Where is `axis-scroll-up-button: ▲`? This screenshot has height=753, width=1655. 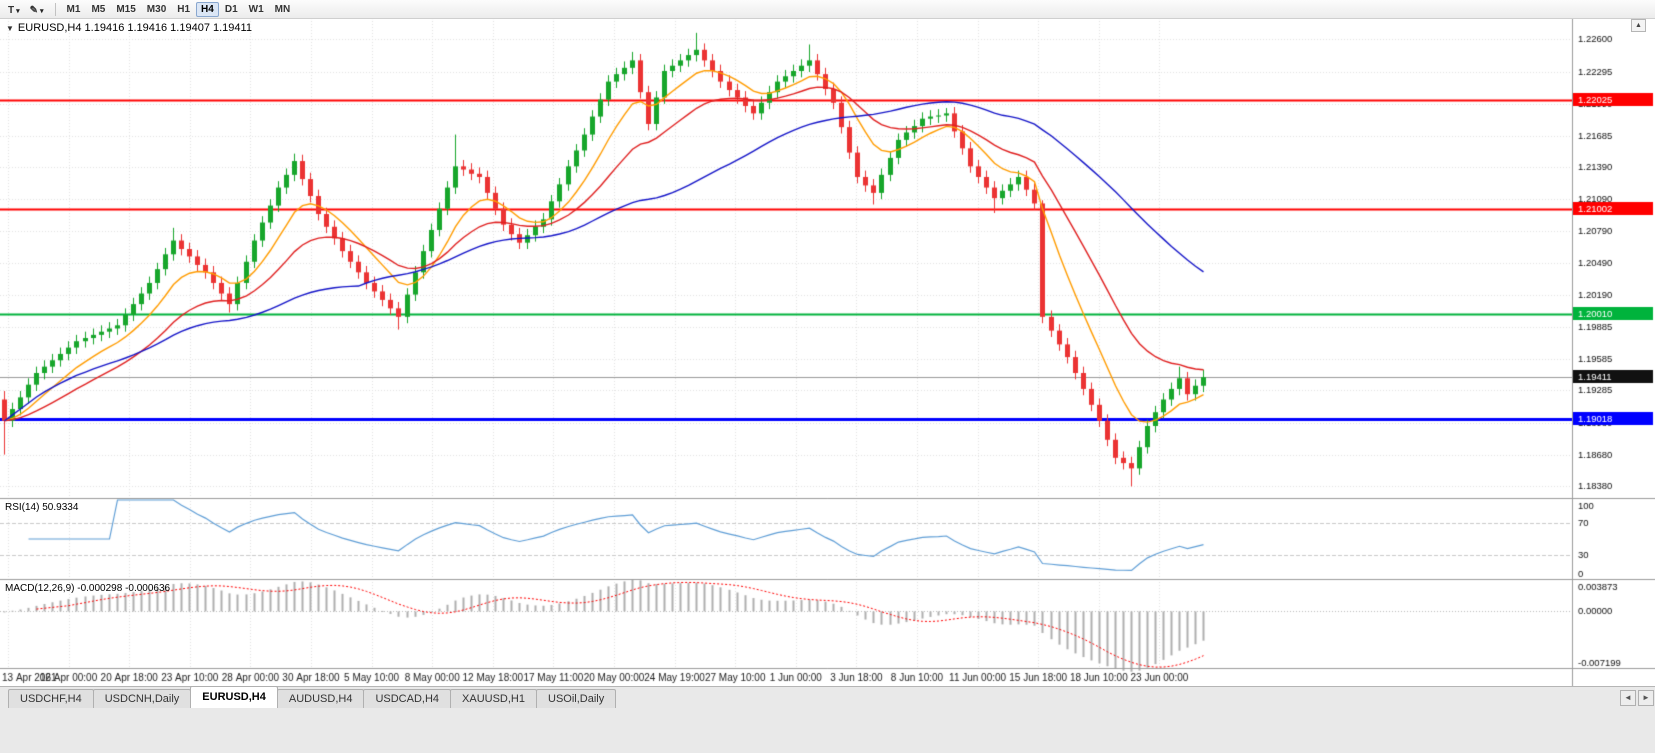 axis-scroll-up-button: ▲ is located at coordinates (1638, 25).